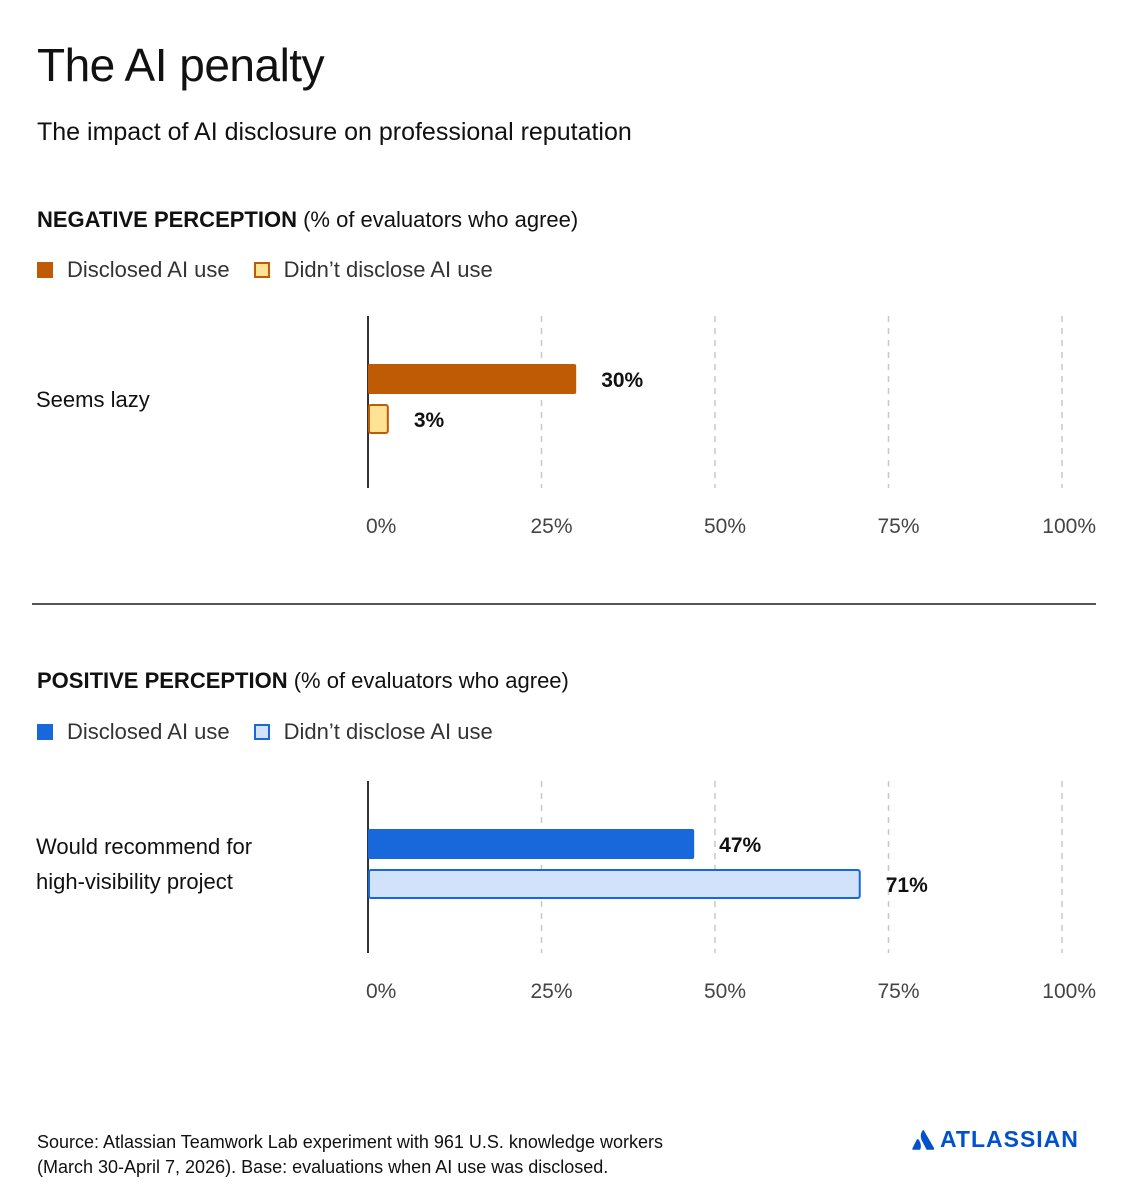 The height and width of the screenshot is (1200, 1125). I want to click on negative-heading-rest: (% of evaluators who agree), so click(437, 219).